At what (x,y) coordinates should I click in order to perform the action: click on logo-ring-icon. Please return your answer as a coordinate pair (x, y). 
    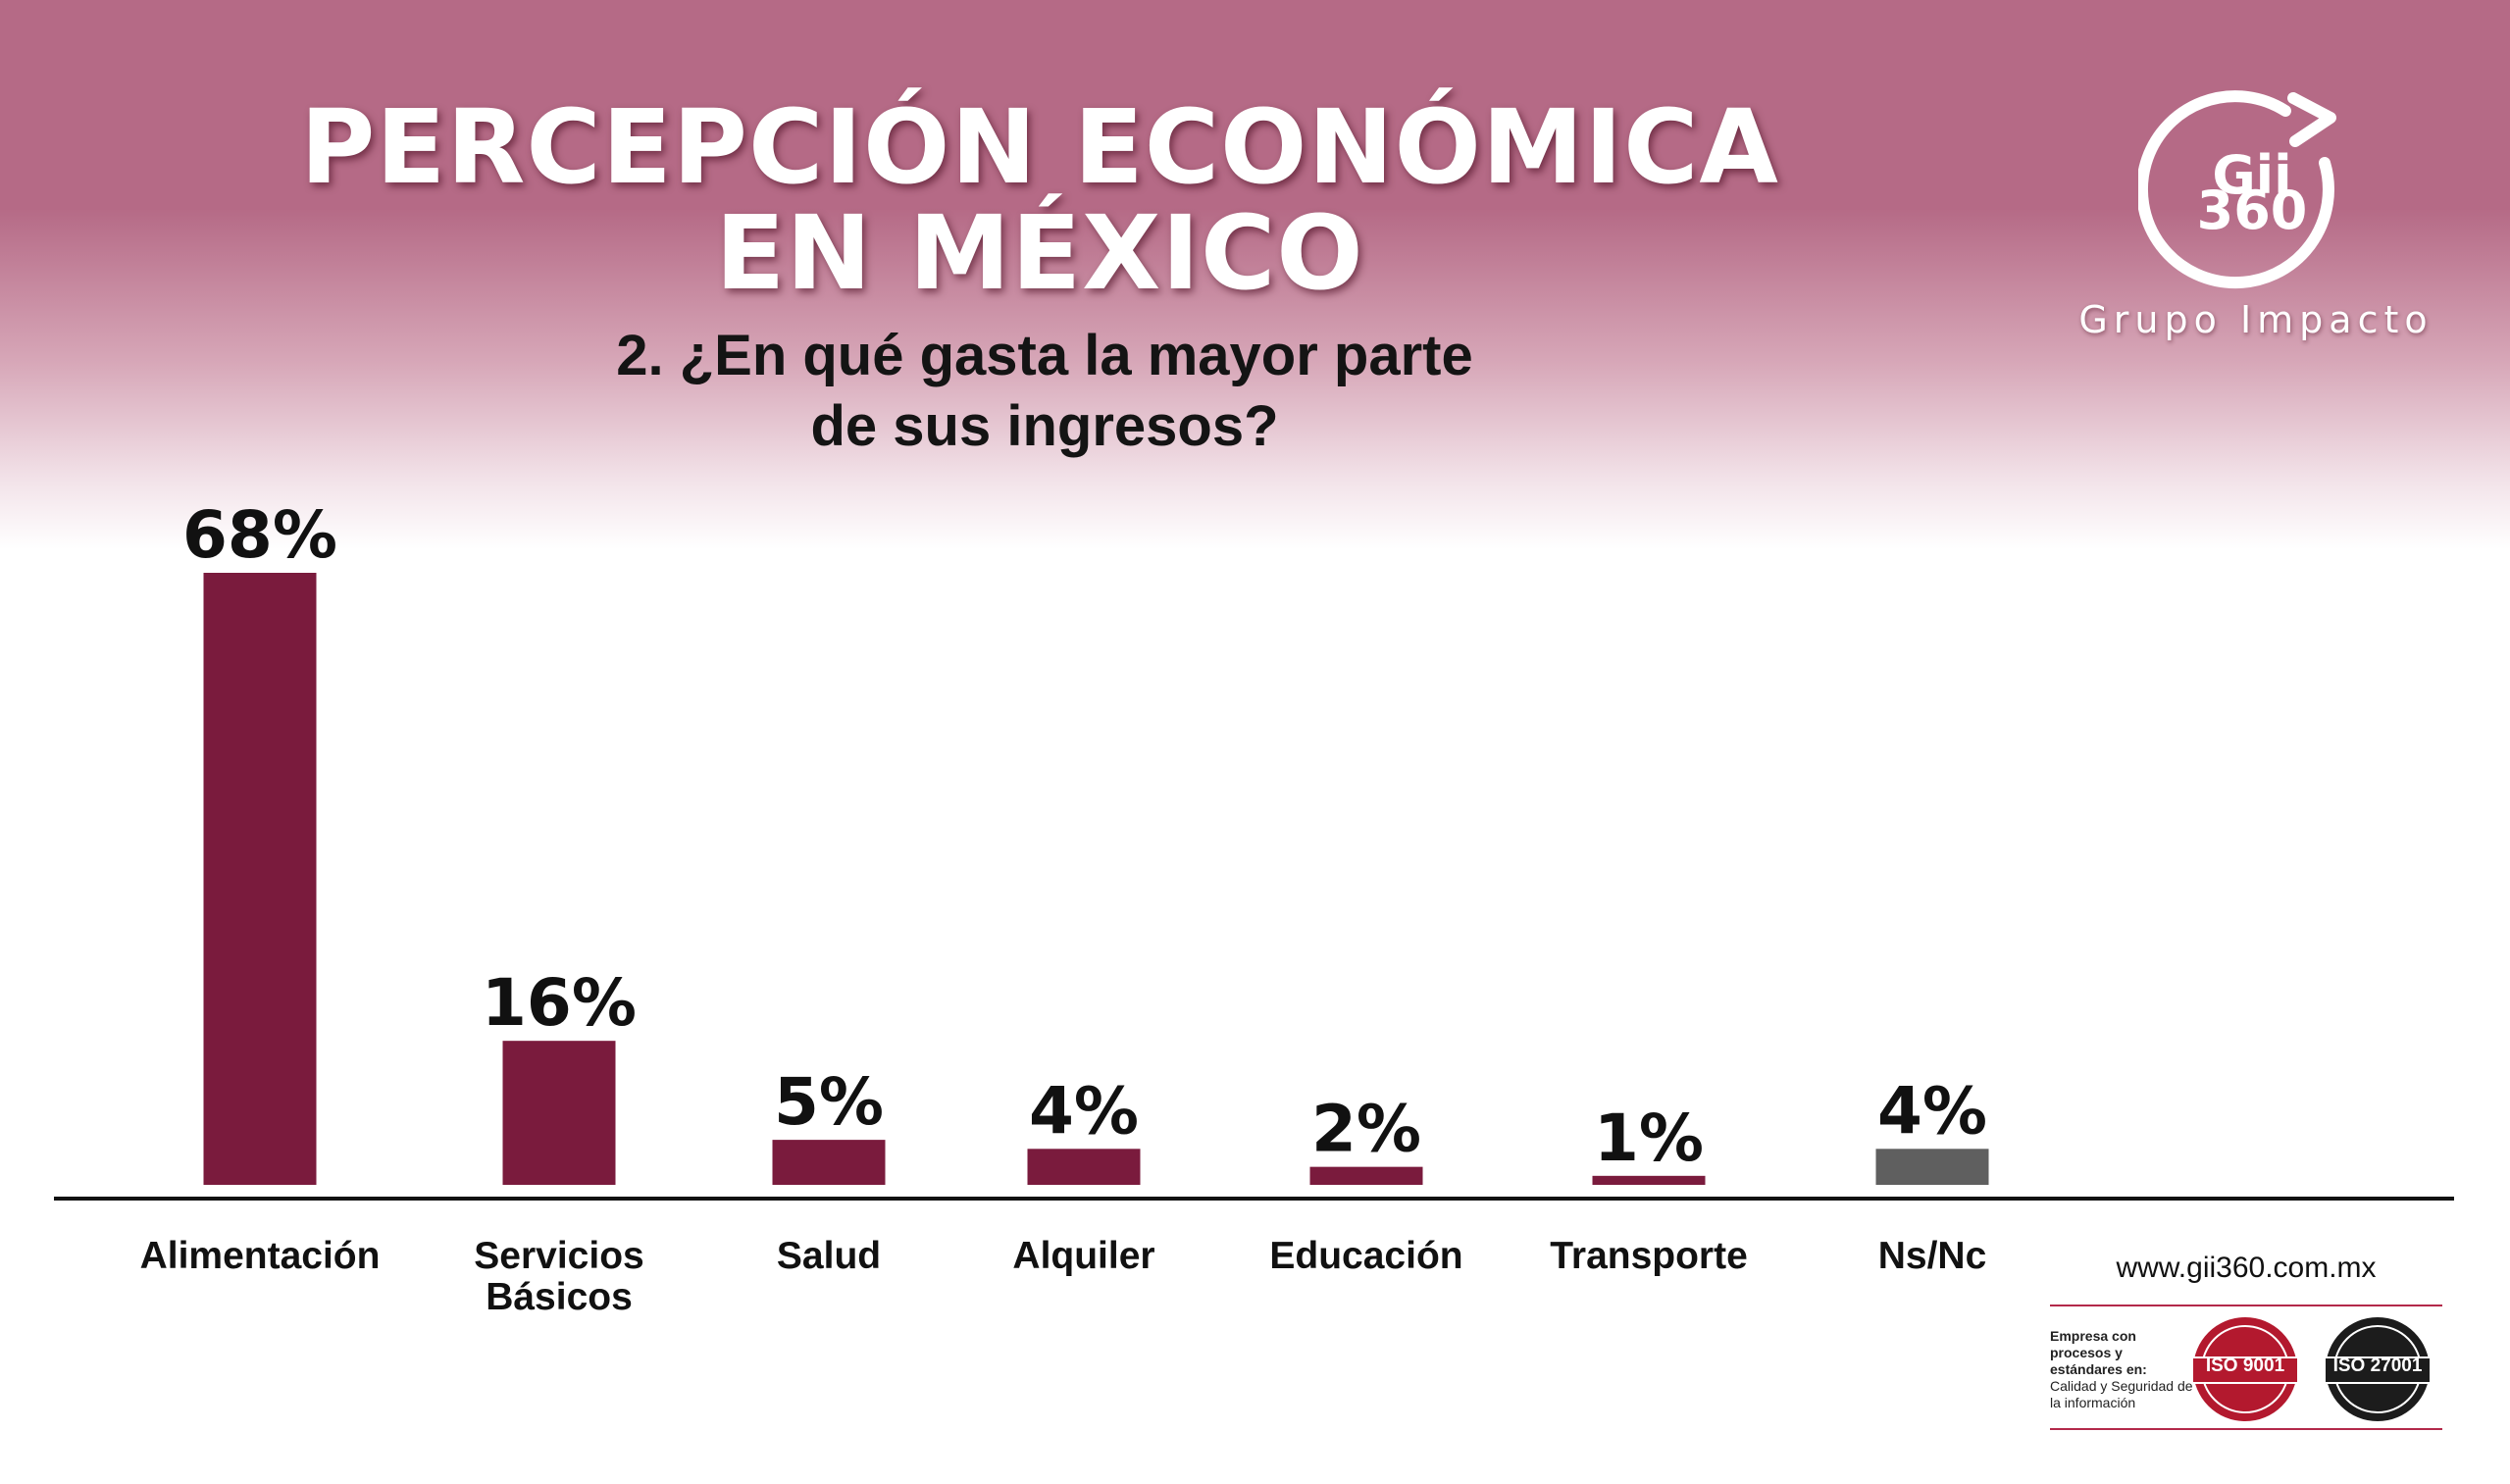
    Looking at the image, I should click on (2237, 189).